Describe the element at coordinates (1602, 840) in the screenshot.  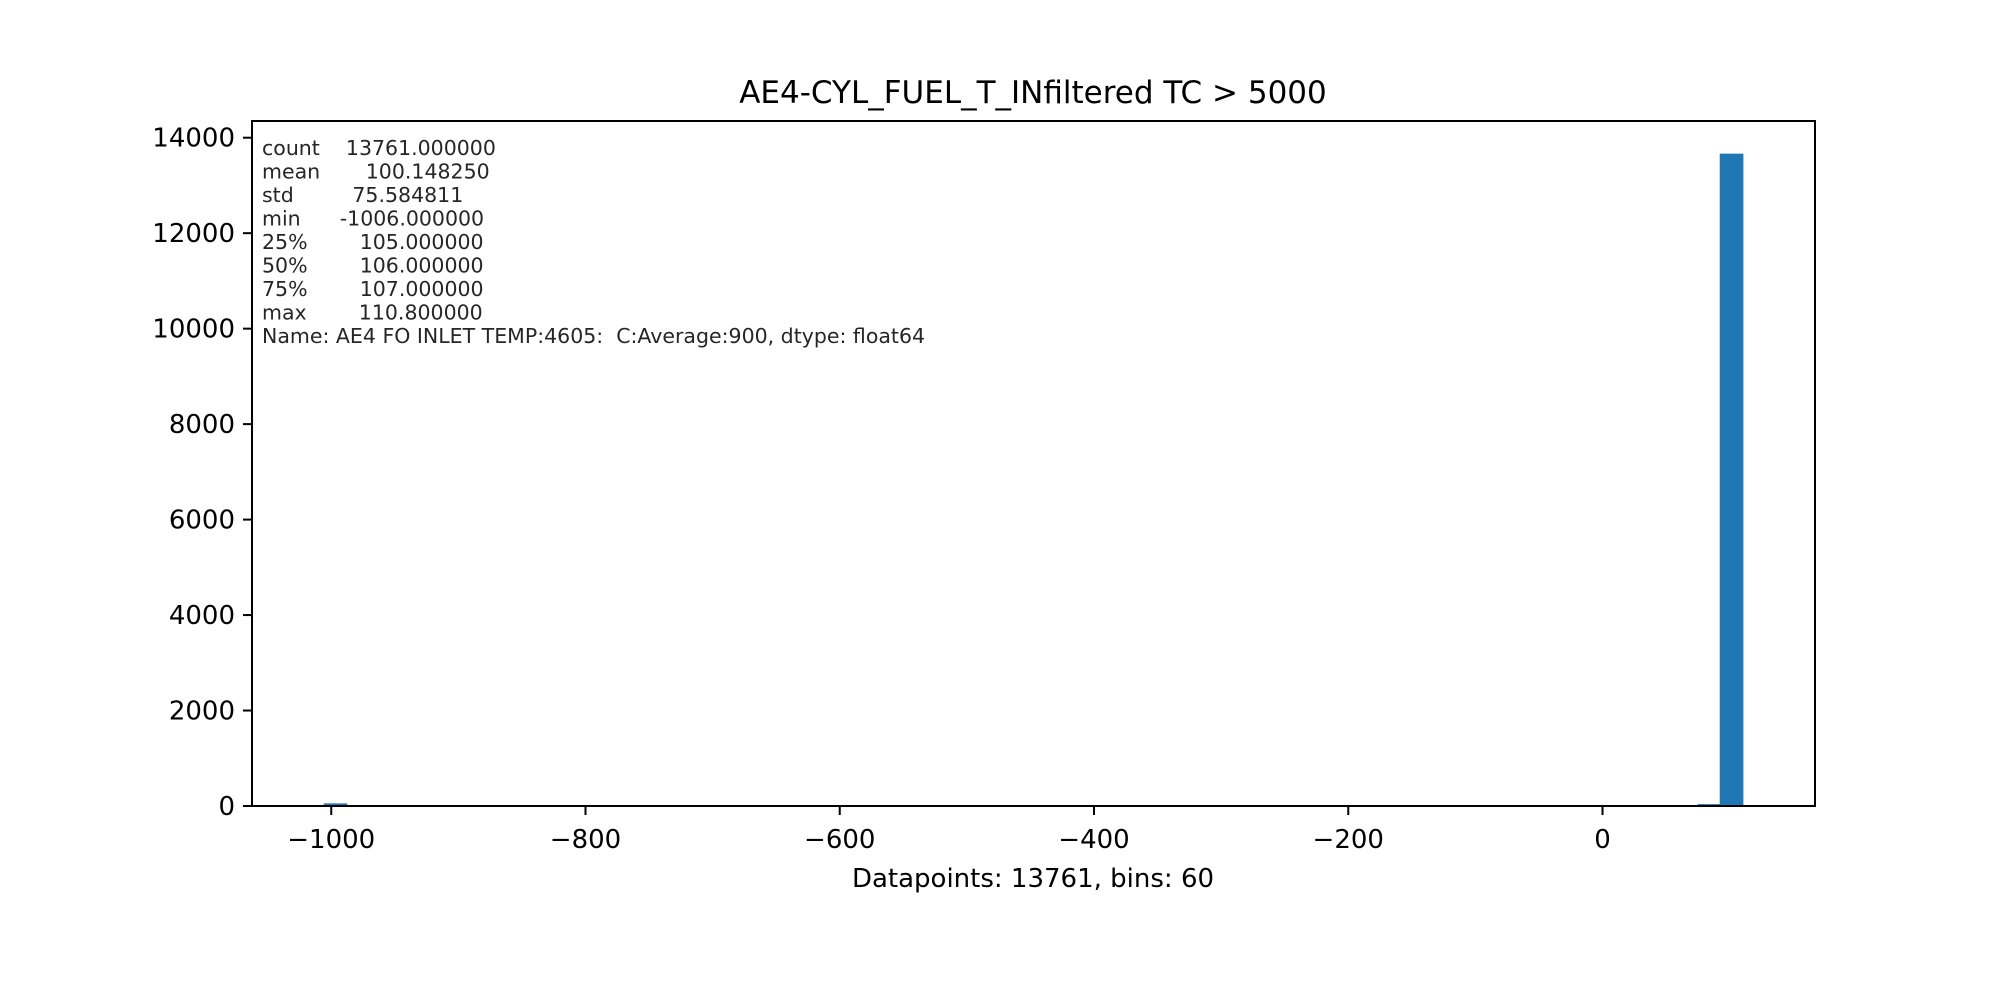
I see `x-tick-label: 0` at that location.